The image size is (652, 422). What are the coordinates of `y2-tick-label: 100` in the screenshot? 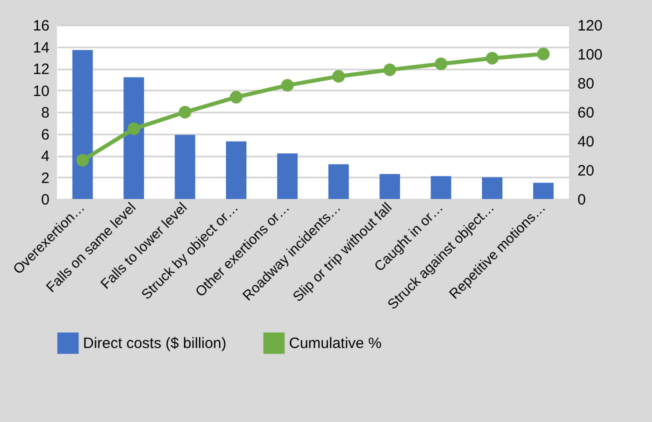 It's located at (590, 55).